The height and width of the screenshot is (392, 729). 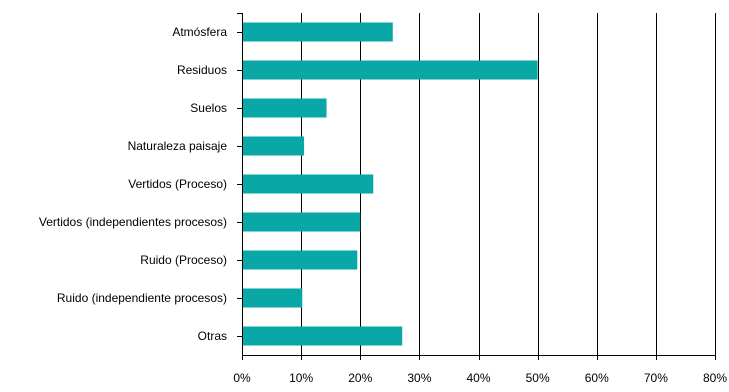 What do you see at coordinates (177, 184) in the screenshot?
I see `category-label-4: Vertidos (Proceso)` at bounding box center [177, 184].